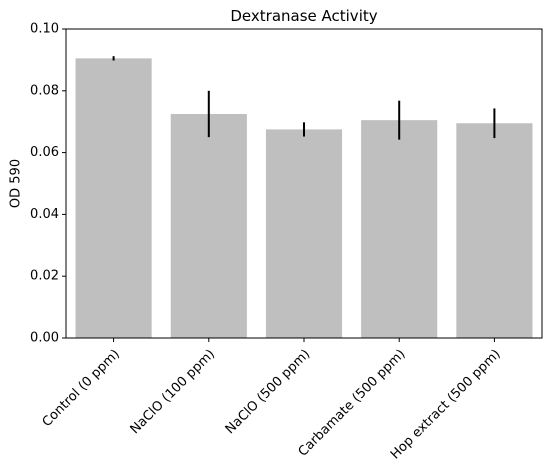  What do you see at coordinates (44, 90) in the screenshot?
I see `y-tick-label: 0.08` at bounding box center [44, 90].